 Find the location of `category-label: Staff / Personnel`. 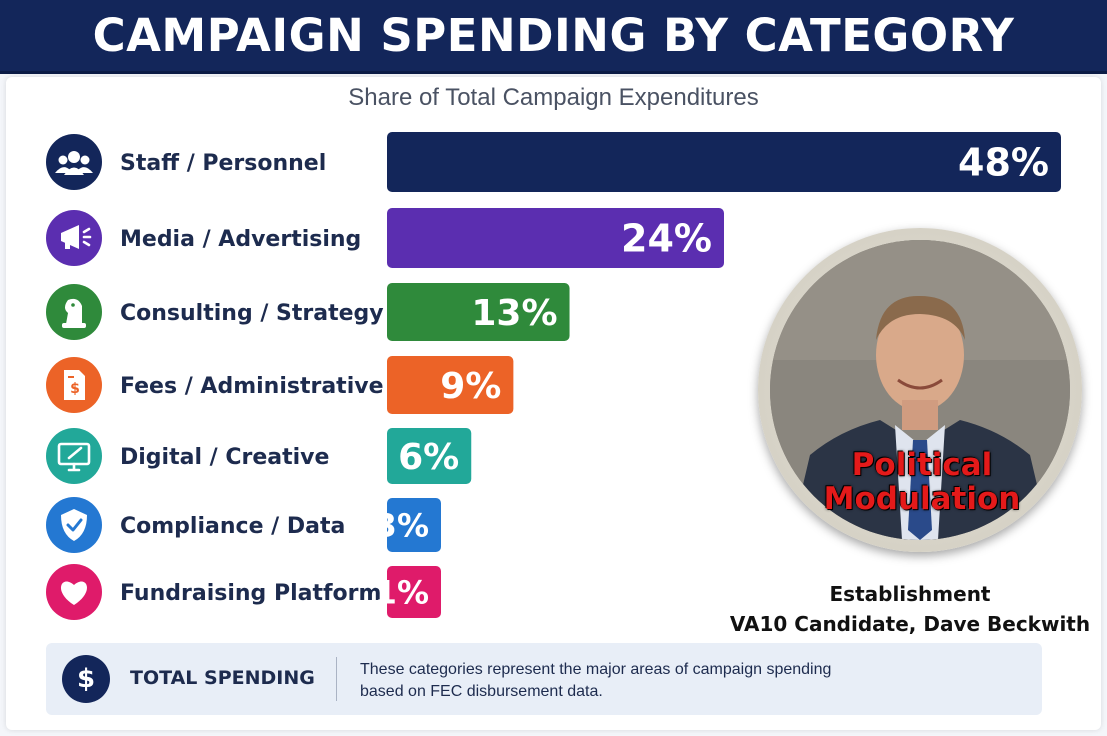

category-label: Staff / Personnel is located at coordinates (223, 163).